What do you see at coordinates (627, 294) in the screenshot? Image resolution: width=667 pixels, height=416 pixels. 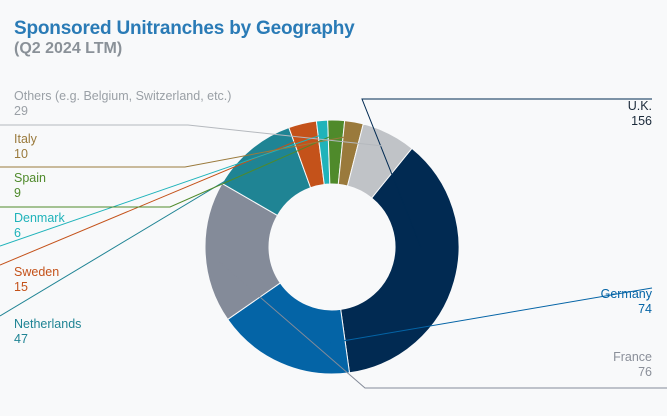 I see `slice-label: Germany` at bounding box center [627, 294].